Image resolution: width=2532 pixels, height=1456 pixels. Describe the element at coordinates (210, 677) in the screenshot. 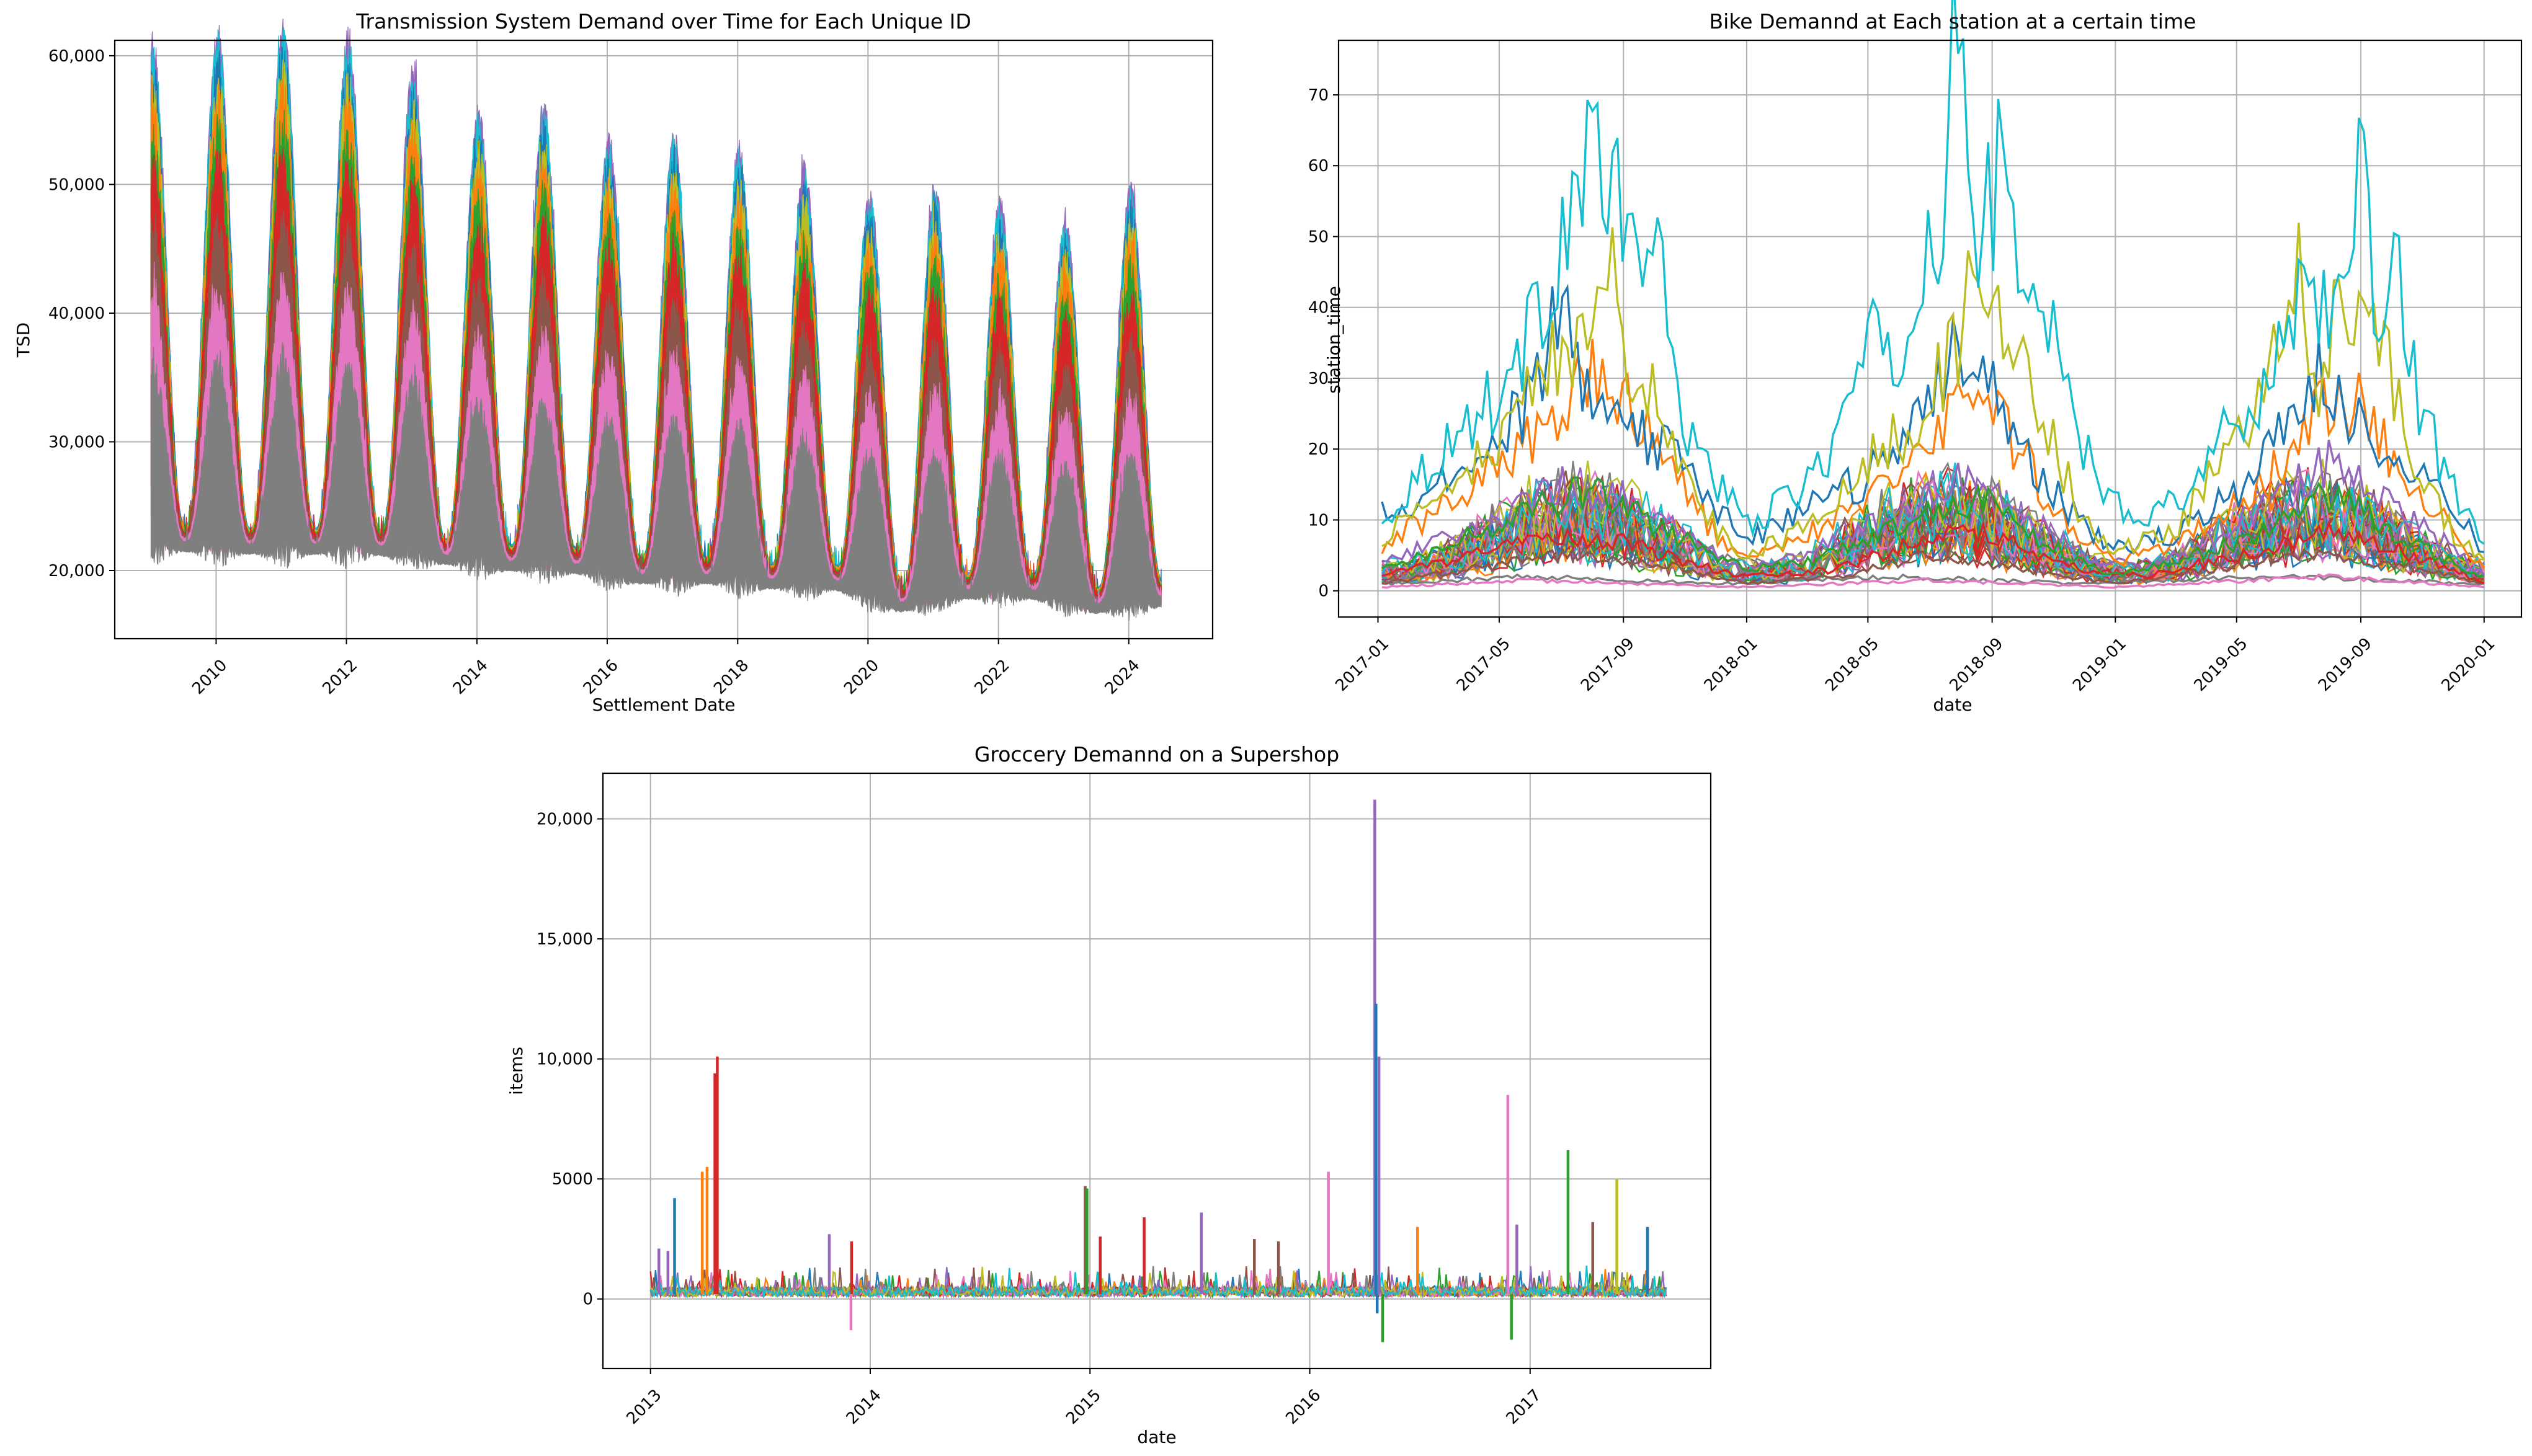

I see `tsd-x-tick-label: 2010` at that location.